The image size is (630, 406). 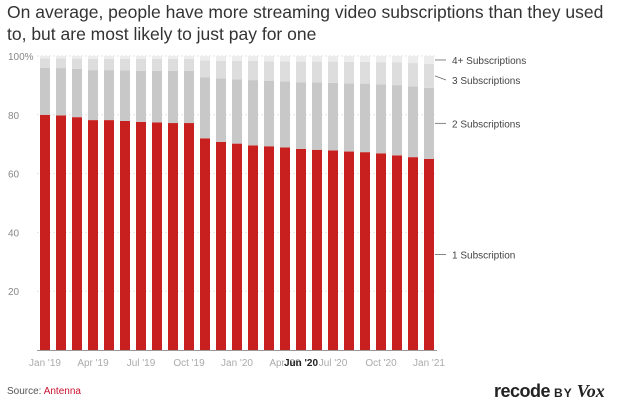 What do you see at coordinates (189, 363) in the screenshot?
I see `x-tick-label: Oct '19` at bounding box center [189, 363].